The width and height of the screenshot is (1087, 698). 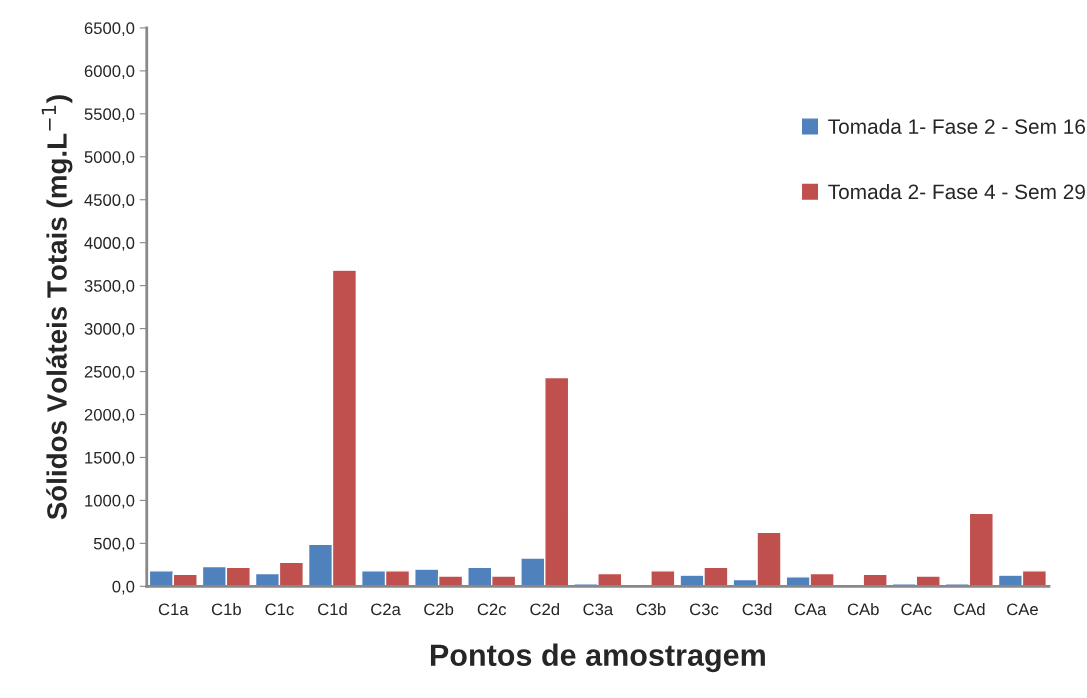 What do you see at coordinates (916, 609) in the screenshot?
I see `x-tick-label: CAc` at bounding box center [916, 609].